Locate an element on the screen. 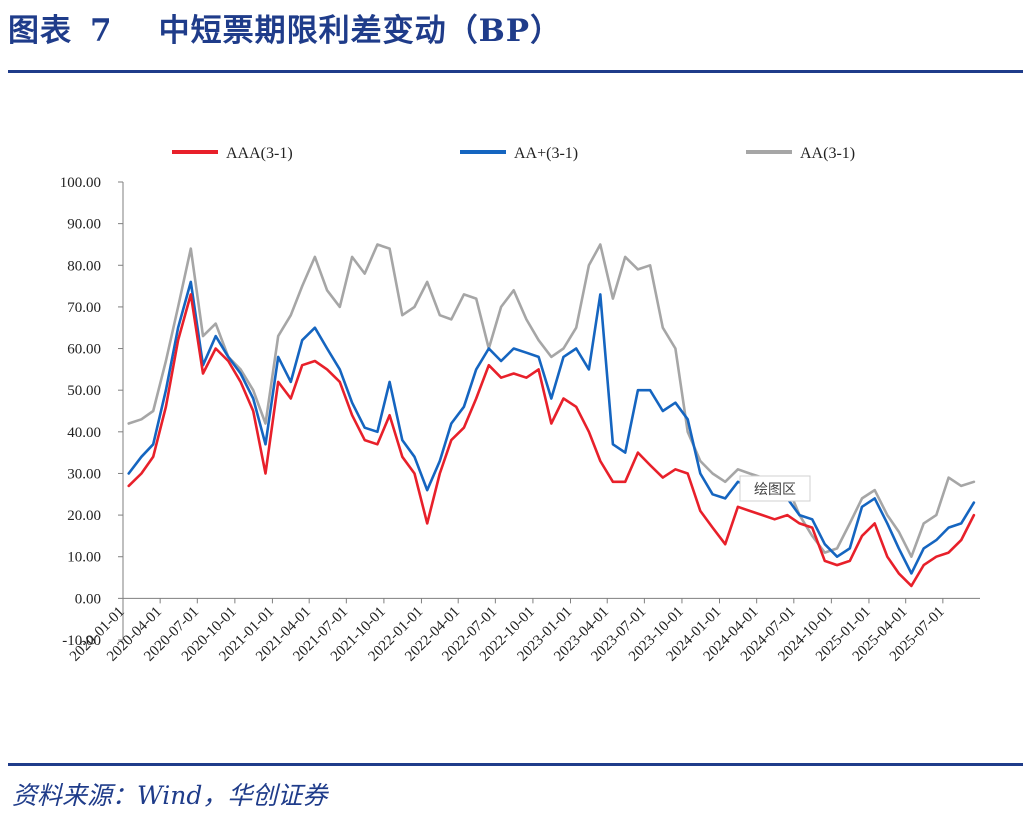  chart-legend: AAA(3-1) AA+(3-1) AA(3-1) is located at coordinates (513, 153).